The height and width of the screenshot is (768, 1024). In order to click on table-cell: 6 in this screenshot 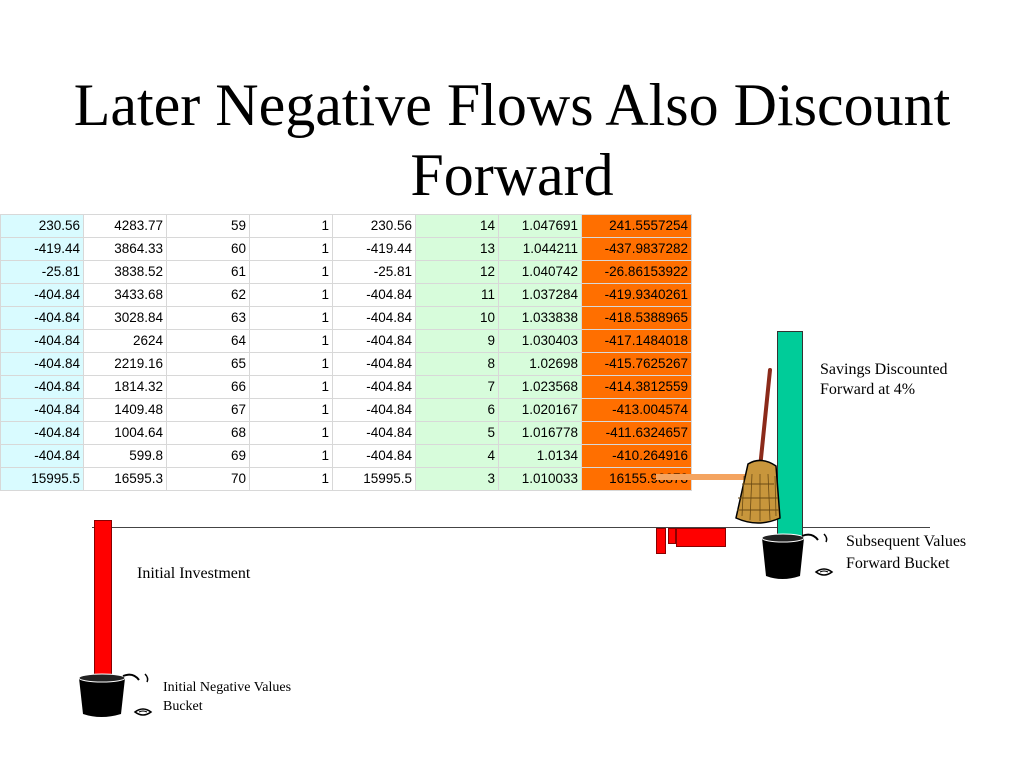, I will do `click(457, 410)`.